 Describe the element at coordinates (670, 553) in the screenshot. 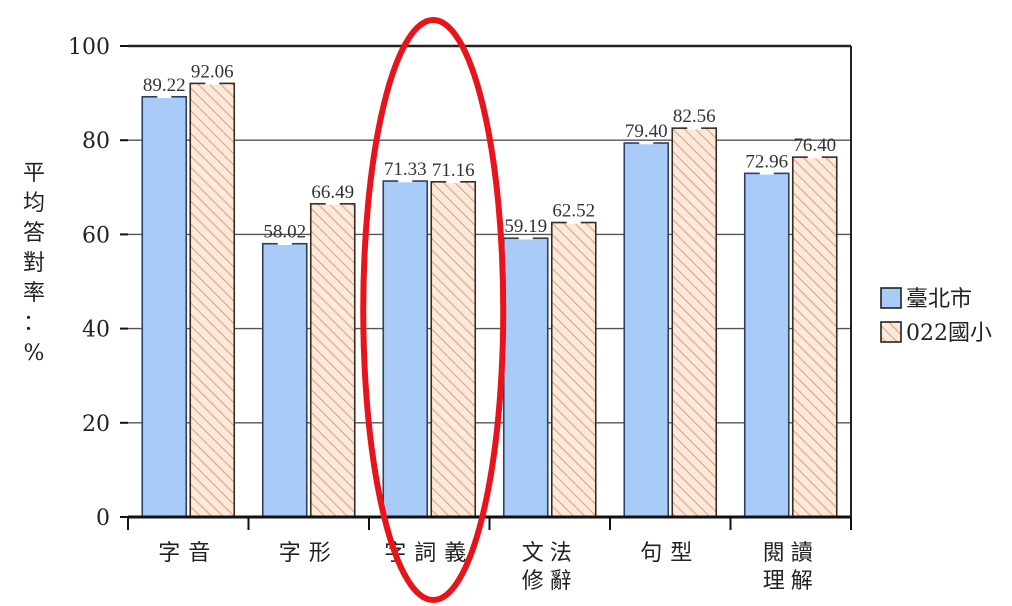

I see `x-category-label: 句型` at that location.